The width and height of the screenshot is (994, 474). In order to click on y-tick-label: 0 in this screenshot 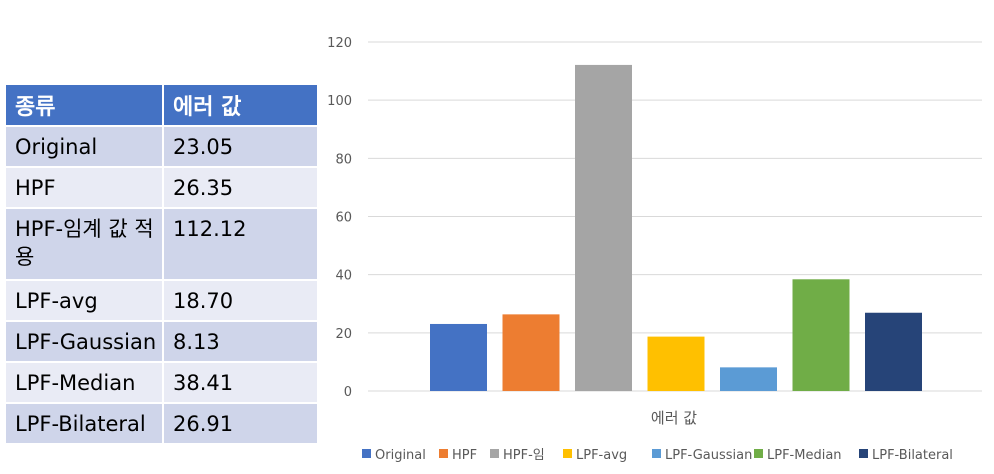, I will do `click(348, 392)`.